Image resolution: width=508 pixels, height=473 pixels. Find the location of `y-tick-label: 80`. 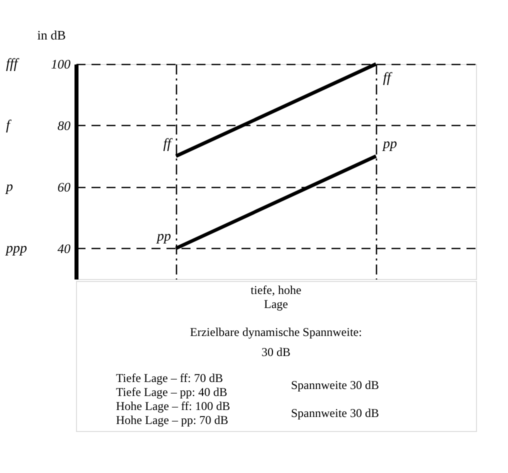

y-tick-label: 80 is located at coordinates (64, 125).